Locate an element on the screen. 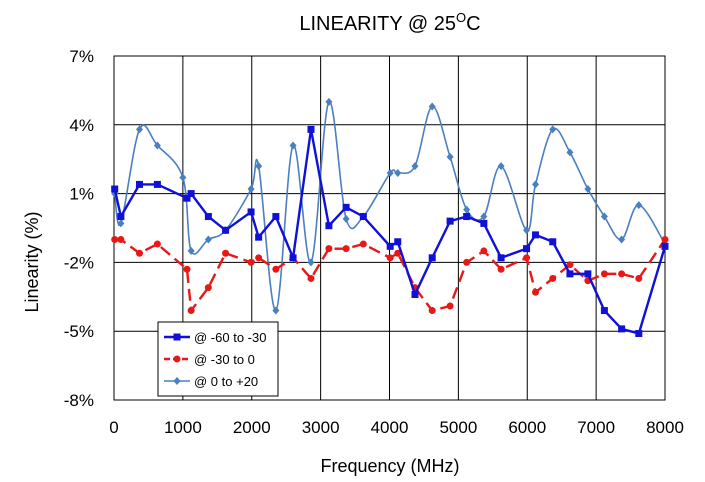 The height and width of the screenshot is (482, 705). legend-entry: @ -30 to 0 is located at coordinates (209, 359).